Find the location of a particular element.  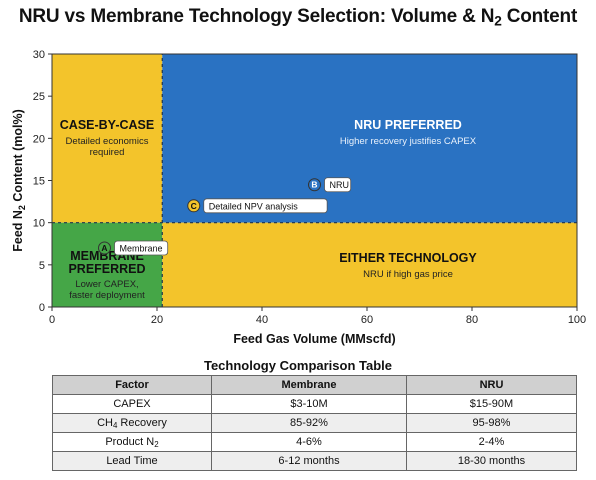

region-case-by-case is located at coordinates (107, 138).